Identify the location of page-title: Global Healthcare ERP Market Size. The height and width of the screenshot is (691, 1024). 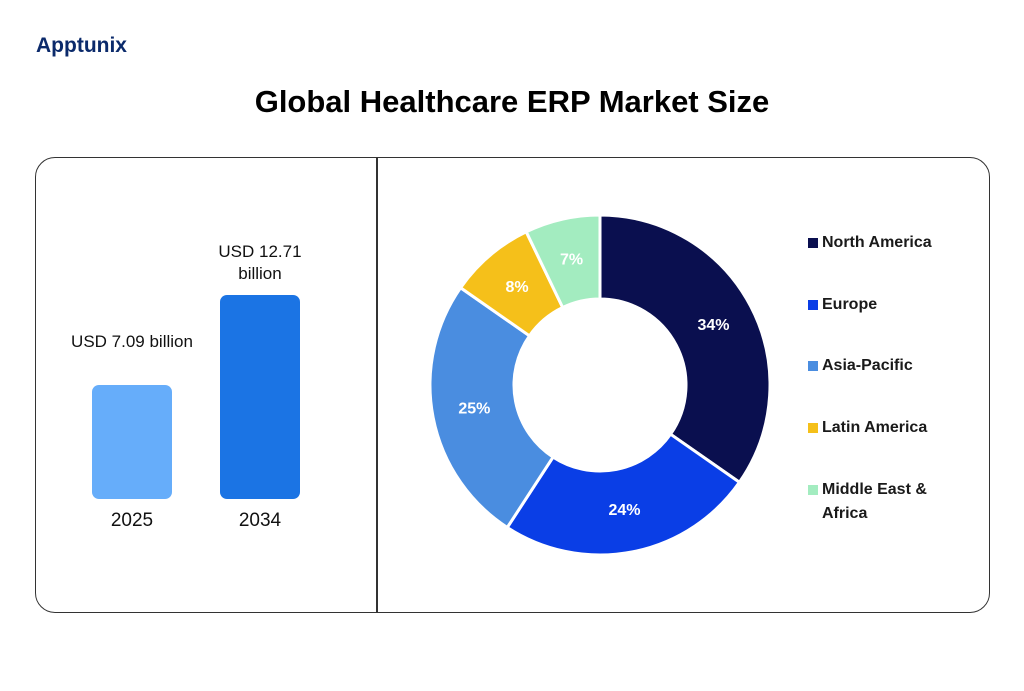
(512, 101).